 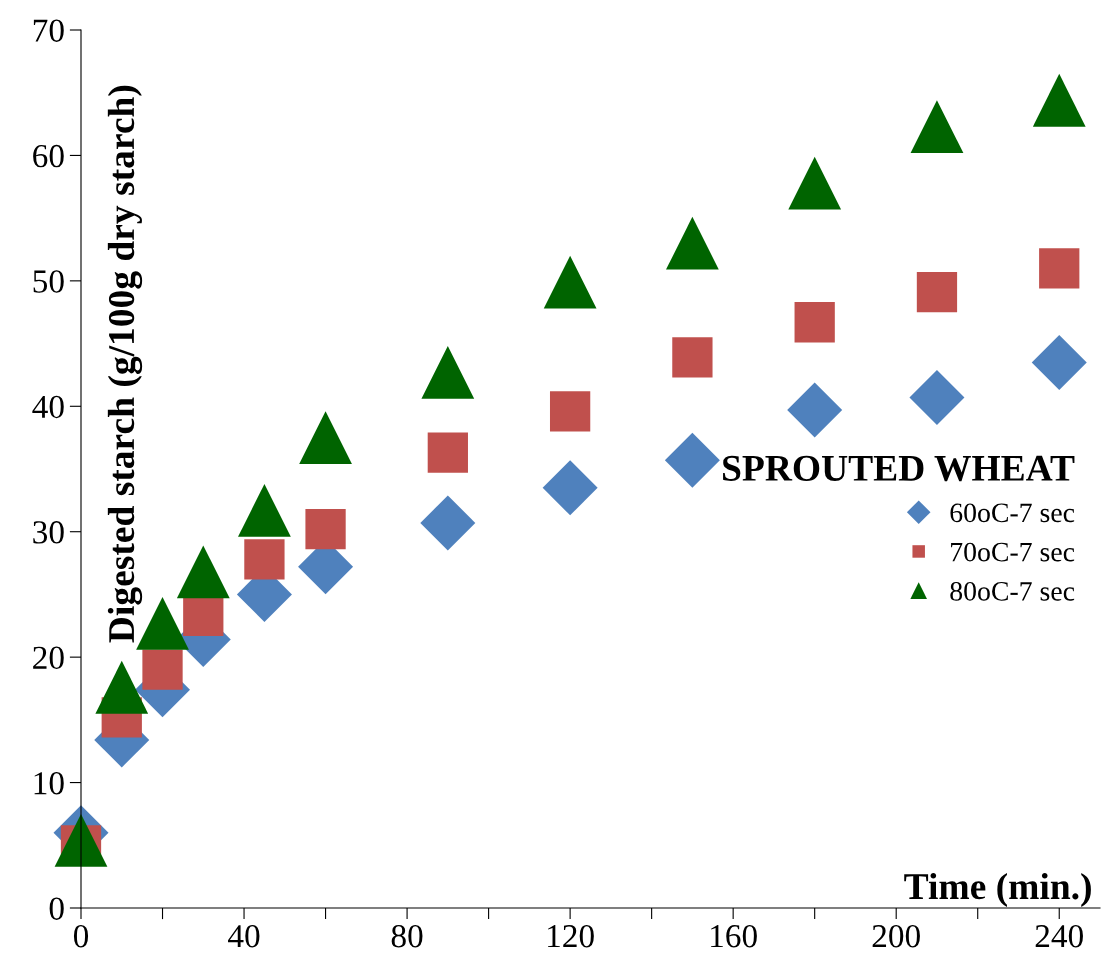 What do you see at coordinates (571, 936) in the screenshot?
I see `x-tick-label: 120` at bounding box center [571, 936].